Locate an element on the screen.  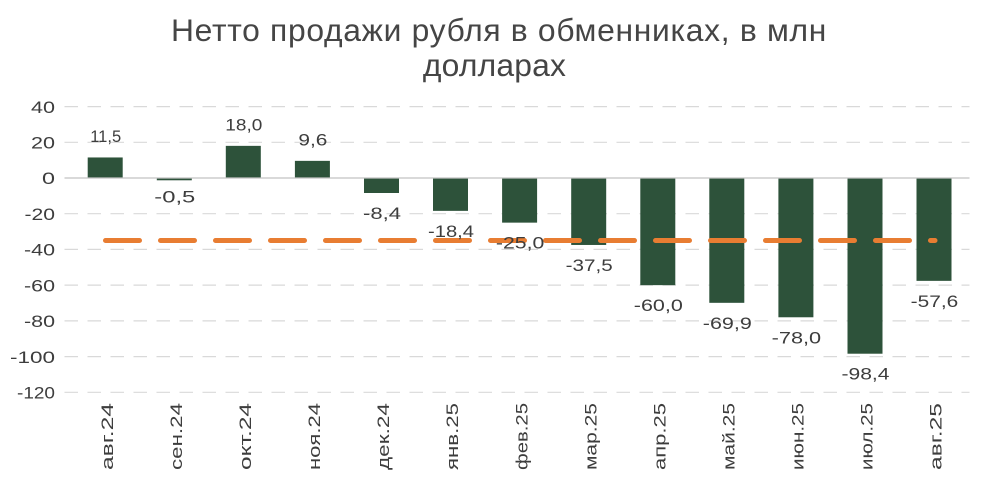
svg-text: 20 is located at coordinates (43, 143).